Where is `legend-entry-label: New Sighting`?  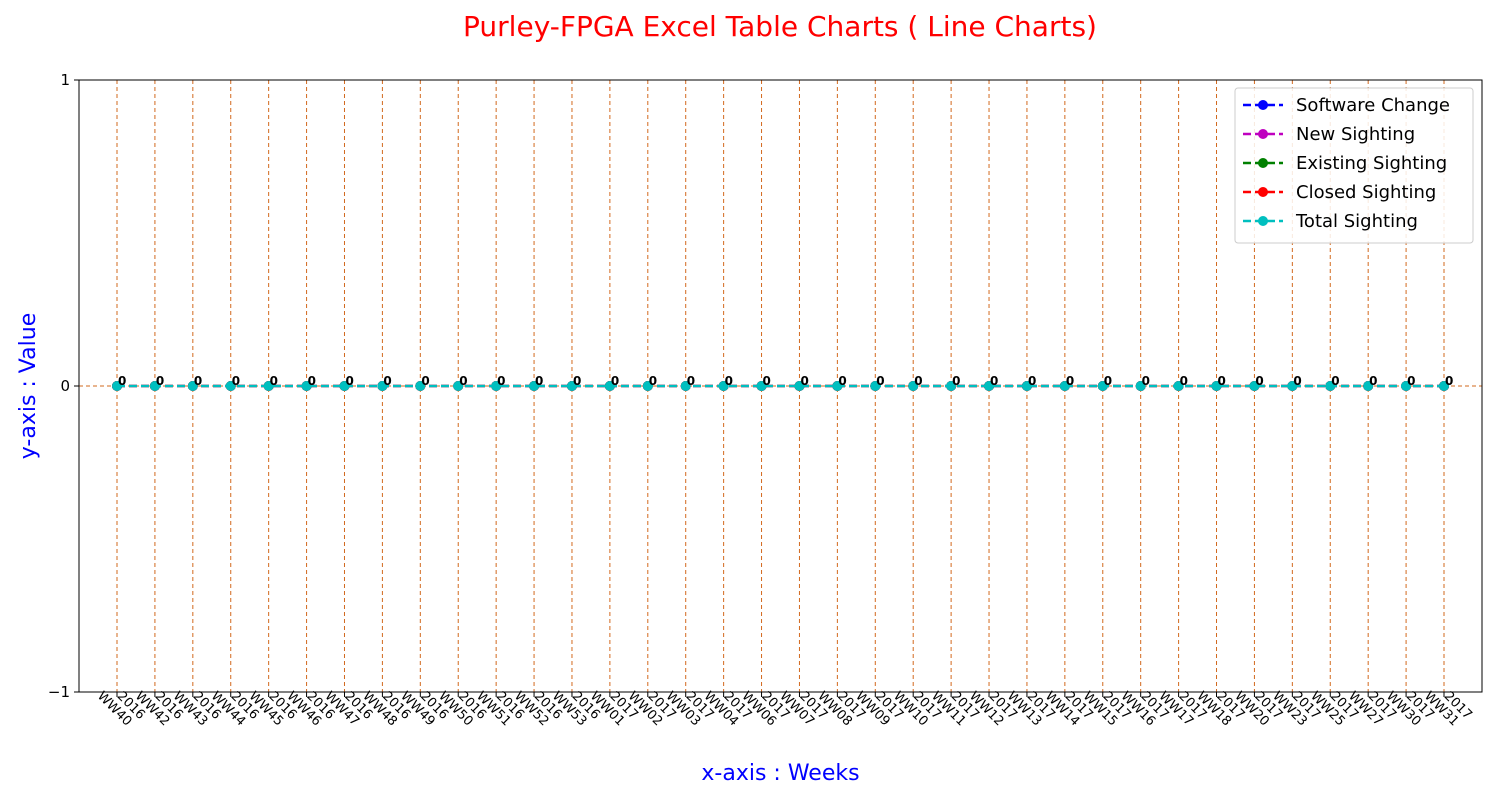 legend-entry-label: New Sighting is located at coordinates (1355, 134).